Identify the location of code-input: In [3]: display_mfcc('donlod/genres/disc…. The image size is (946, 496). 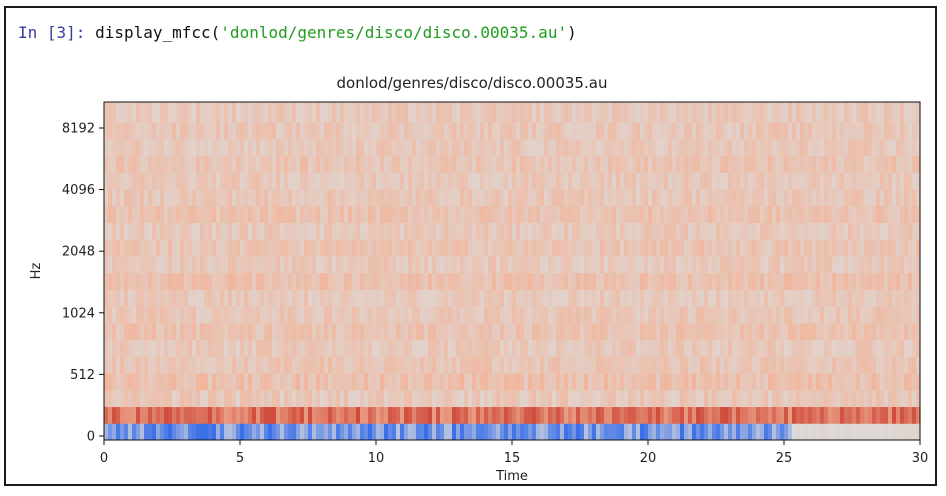
(297, 33).